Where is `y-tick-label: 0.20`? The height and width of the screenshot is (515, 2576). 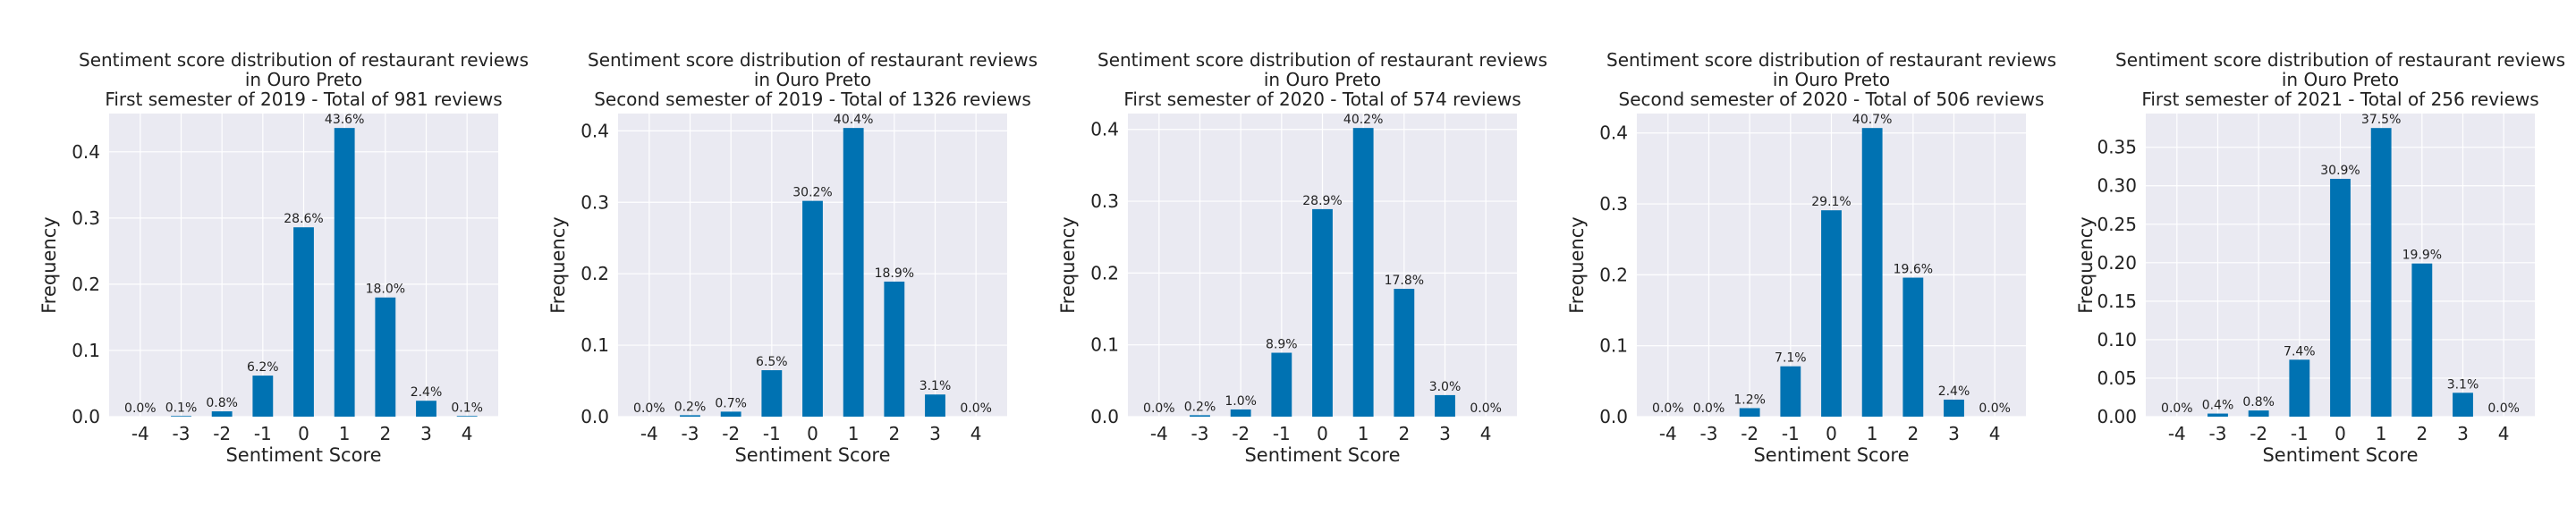
y-tick-label: 0.20 is located at coordinates (2117, 263).